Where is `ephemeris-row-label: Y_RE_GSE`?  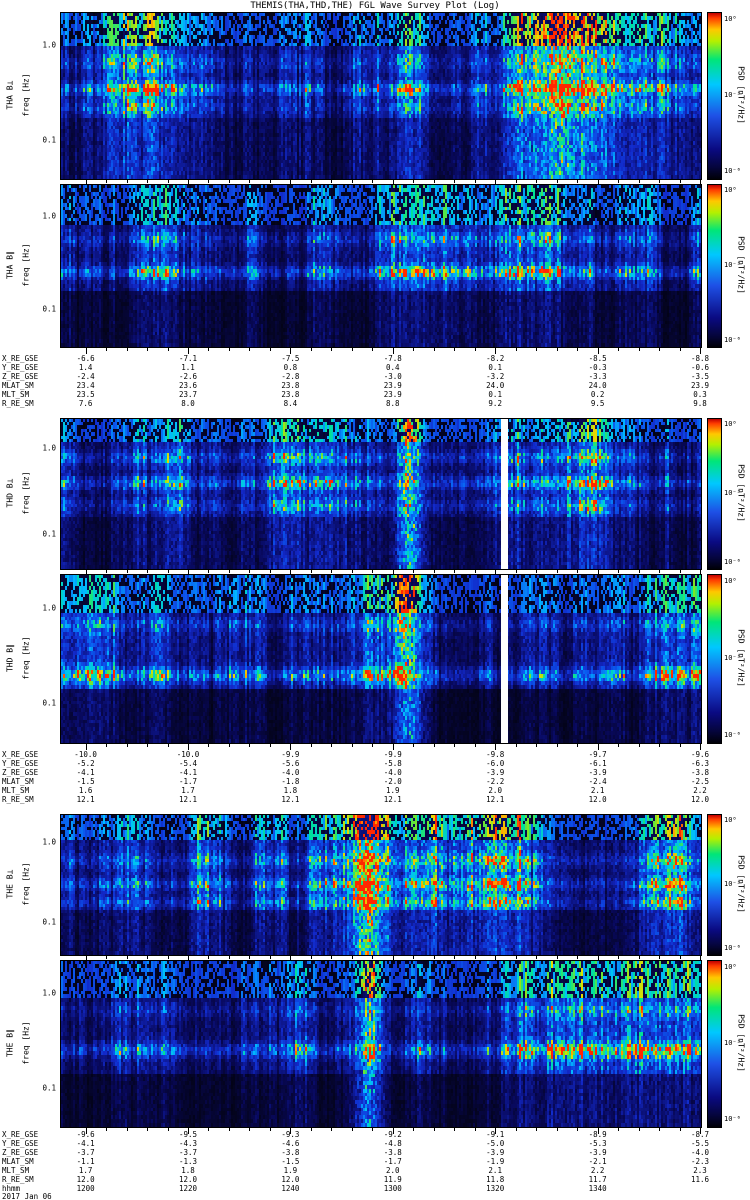 ephemeris-row-label: Y_RE_GSE is located at coordinates (20, 763).